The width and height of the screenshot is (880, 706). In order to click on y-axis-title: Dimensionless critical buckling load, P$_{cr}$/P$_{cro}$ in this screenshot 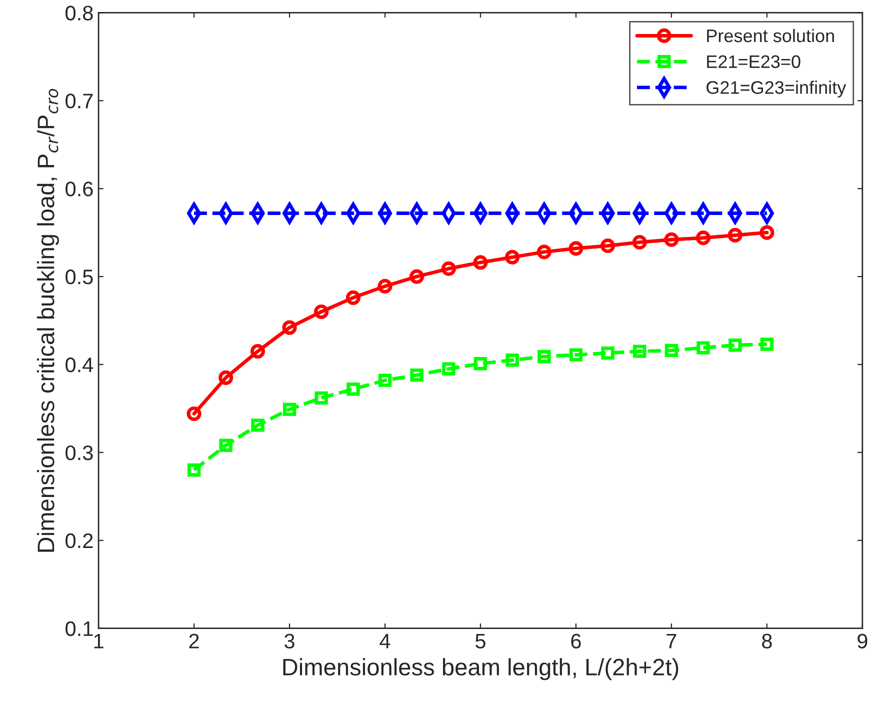, I will do `click(47, 320)`.